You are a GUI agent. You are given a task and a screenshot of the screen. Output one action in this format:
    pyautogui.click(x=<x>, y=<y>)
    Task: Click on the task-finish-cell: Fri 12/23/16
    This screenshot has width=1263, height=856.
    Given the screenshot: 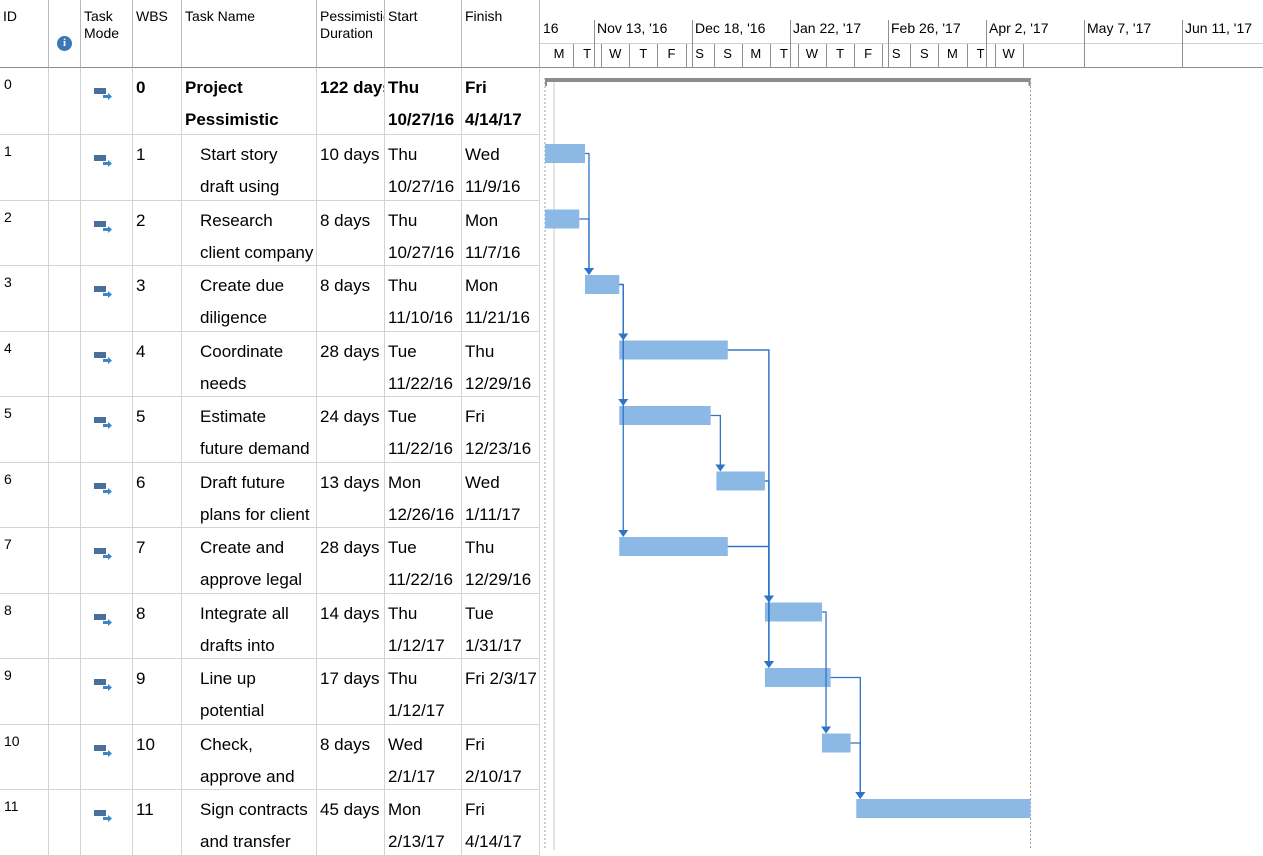 What is the action you would take?
    pyautogui.click(x=501, y=429)
    